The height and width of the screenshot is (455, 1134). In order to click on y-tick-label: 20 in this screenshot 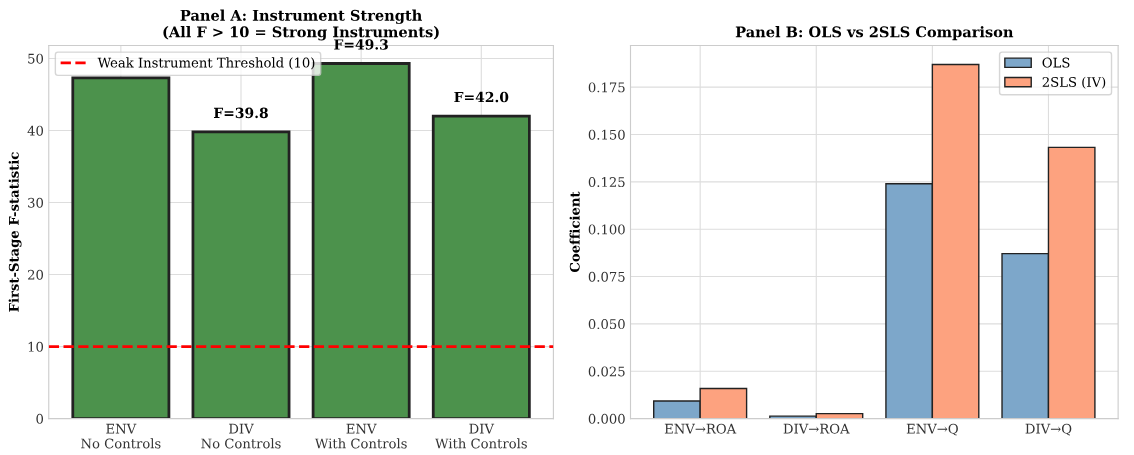, I will do `click(36, 274)`.